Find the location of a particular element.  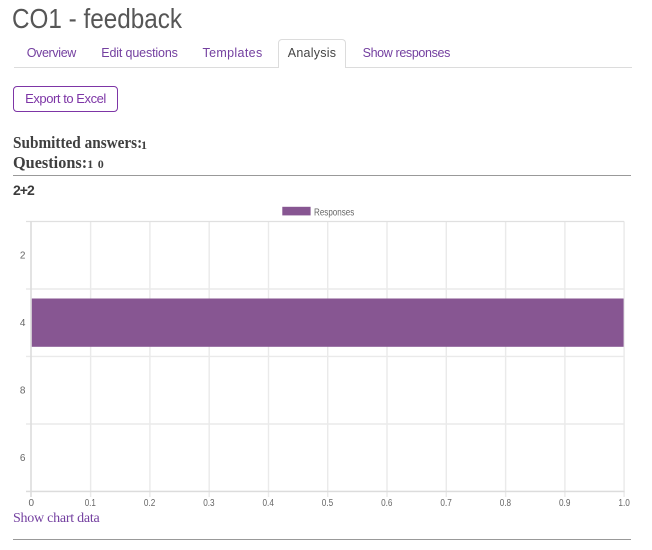

svg-text: 0.7 is located at coordinates (446, 503).